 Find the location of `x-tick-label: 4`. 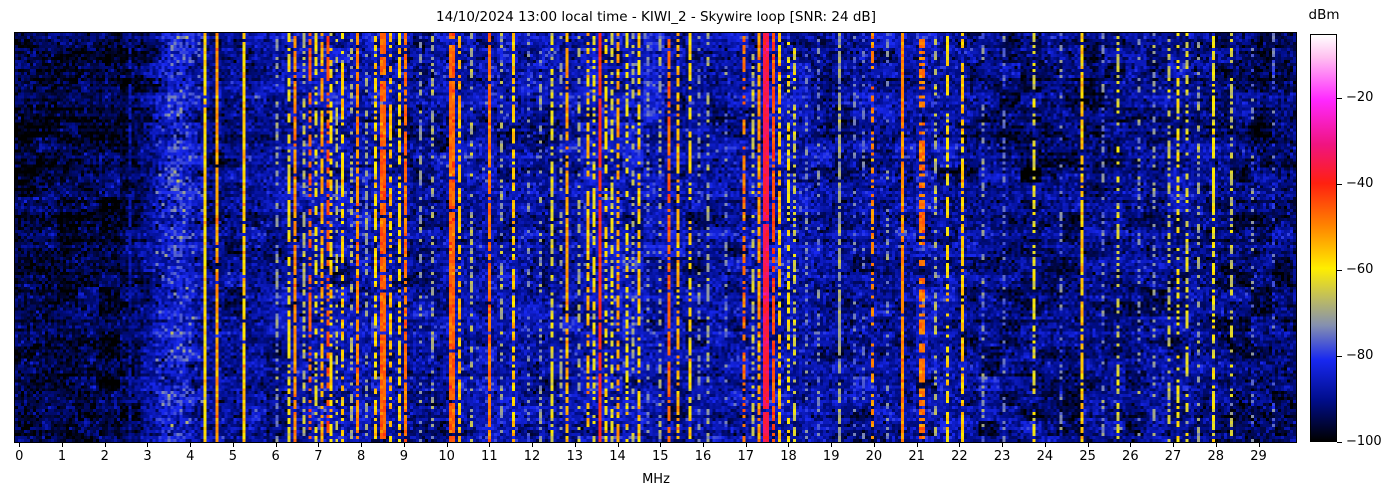

x-tick-label: 4 is located at coordinates (190, 456).